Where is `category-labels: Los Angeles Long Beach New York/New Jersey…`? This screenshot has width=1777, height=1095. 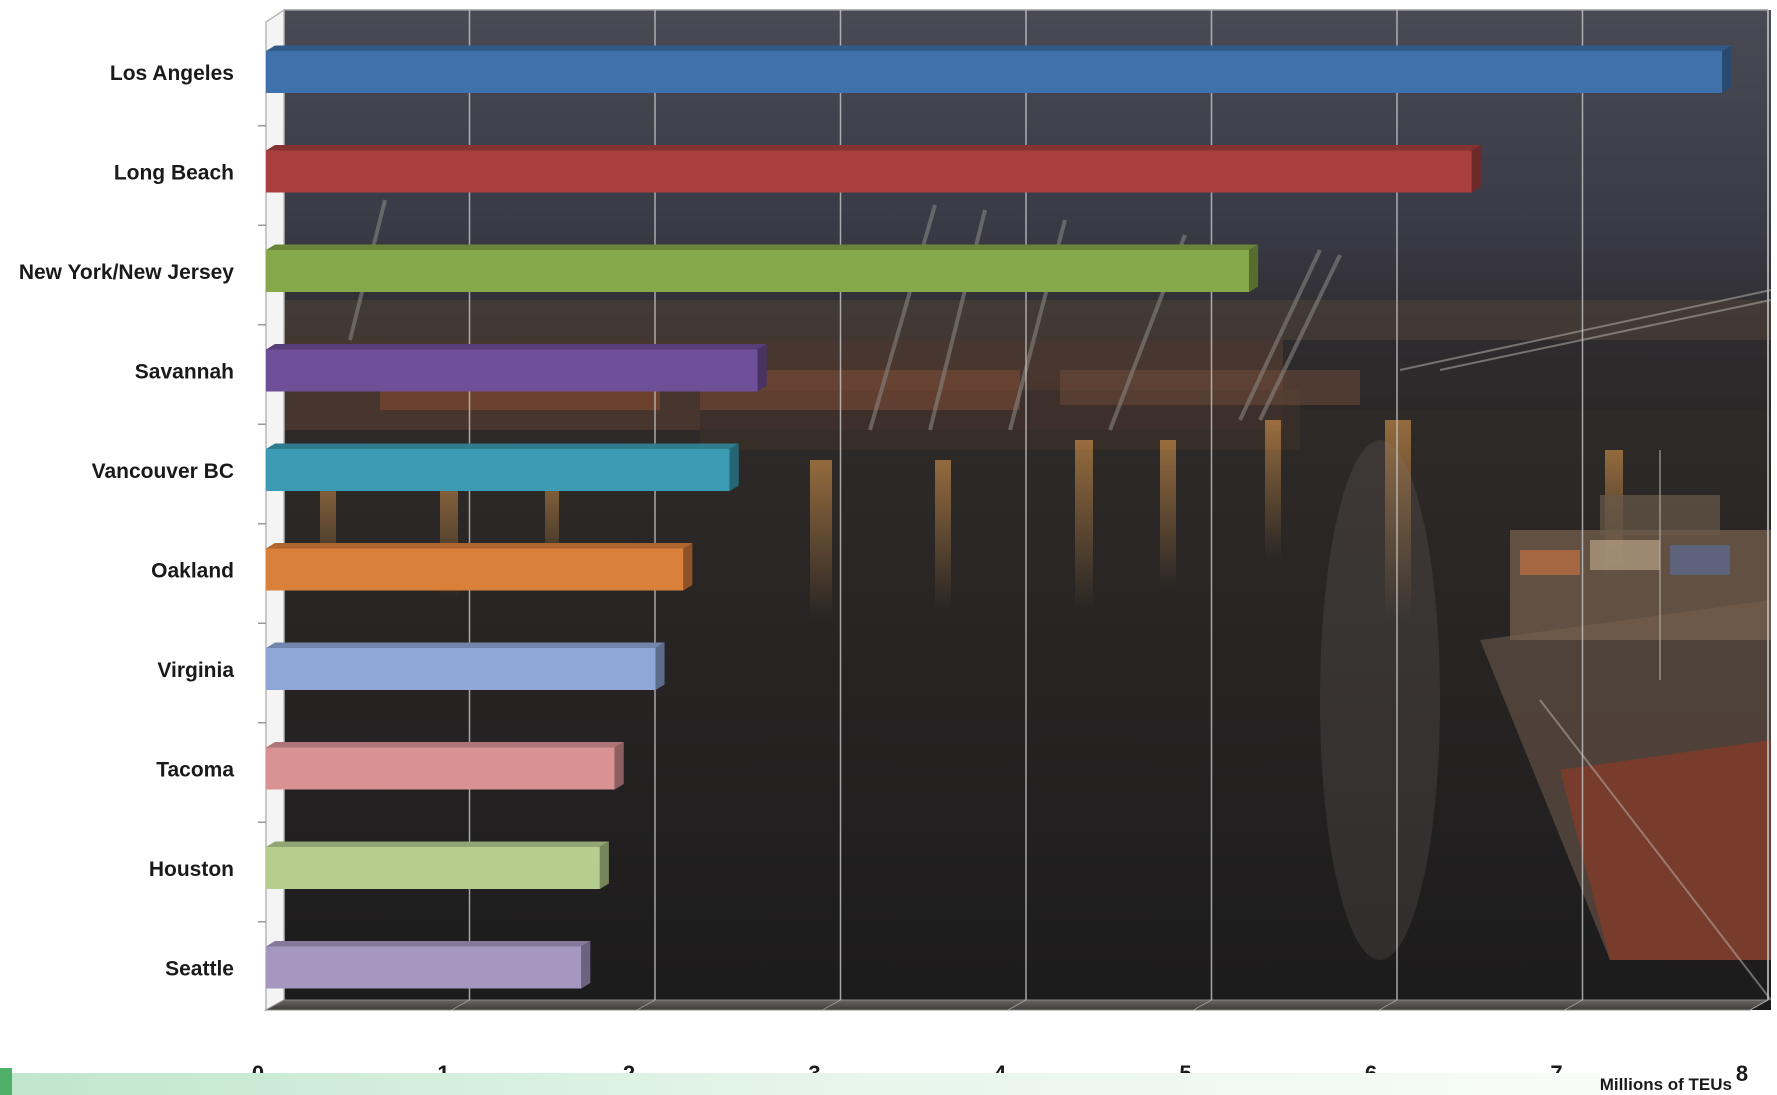
category-labels: Los Angeles Long Beach New York/New Jersey… is located at coordinates (127, 521).